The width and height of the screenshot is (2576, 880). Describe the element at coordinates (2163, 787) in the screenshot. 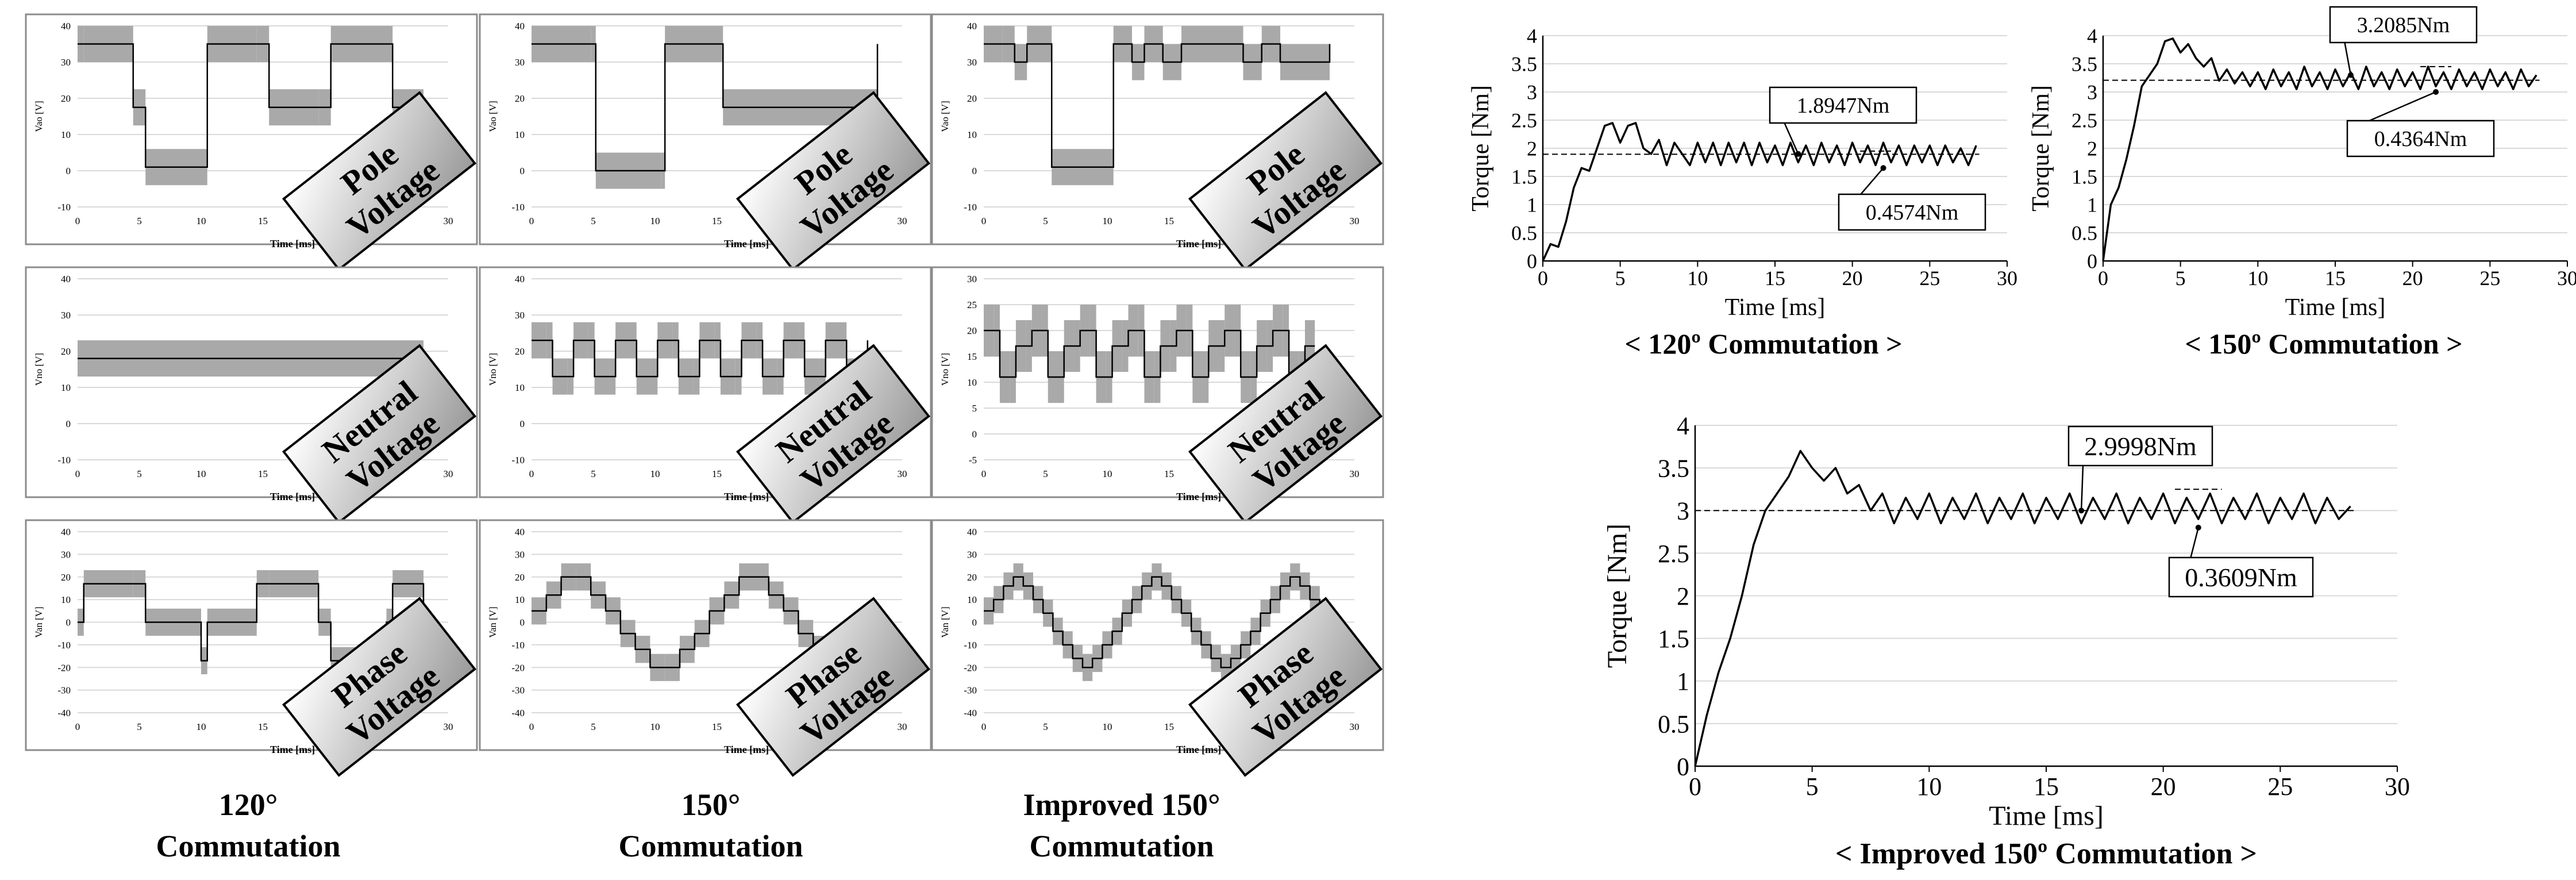

I see `x-tick-label: 20` at that location.